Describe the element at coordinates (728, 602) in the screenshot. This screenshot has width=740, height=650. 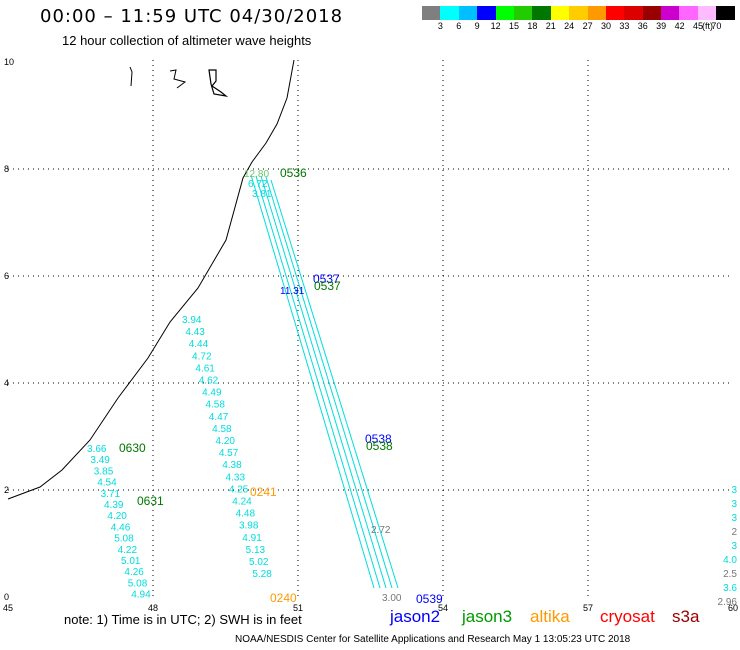
I see `wave-height-value: 2.96` at that location.